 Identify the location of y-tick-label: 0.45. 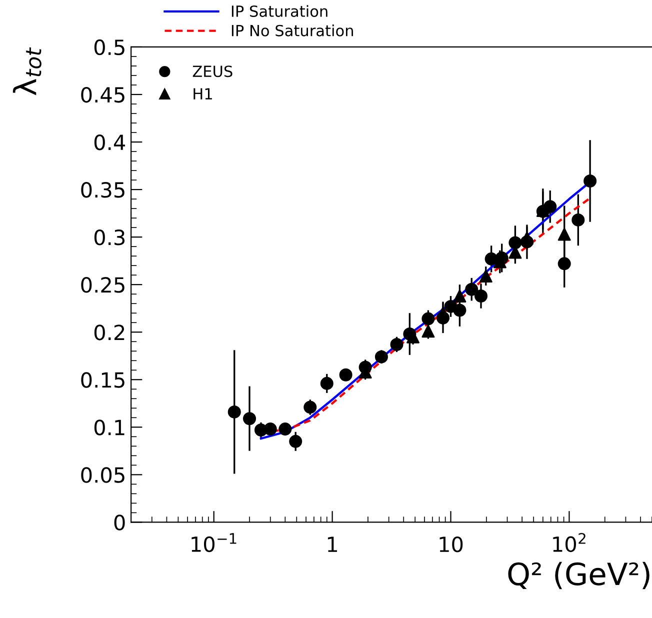
(102, 94).